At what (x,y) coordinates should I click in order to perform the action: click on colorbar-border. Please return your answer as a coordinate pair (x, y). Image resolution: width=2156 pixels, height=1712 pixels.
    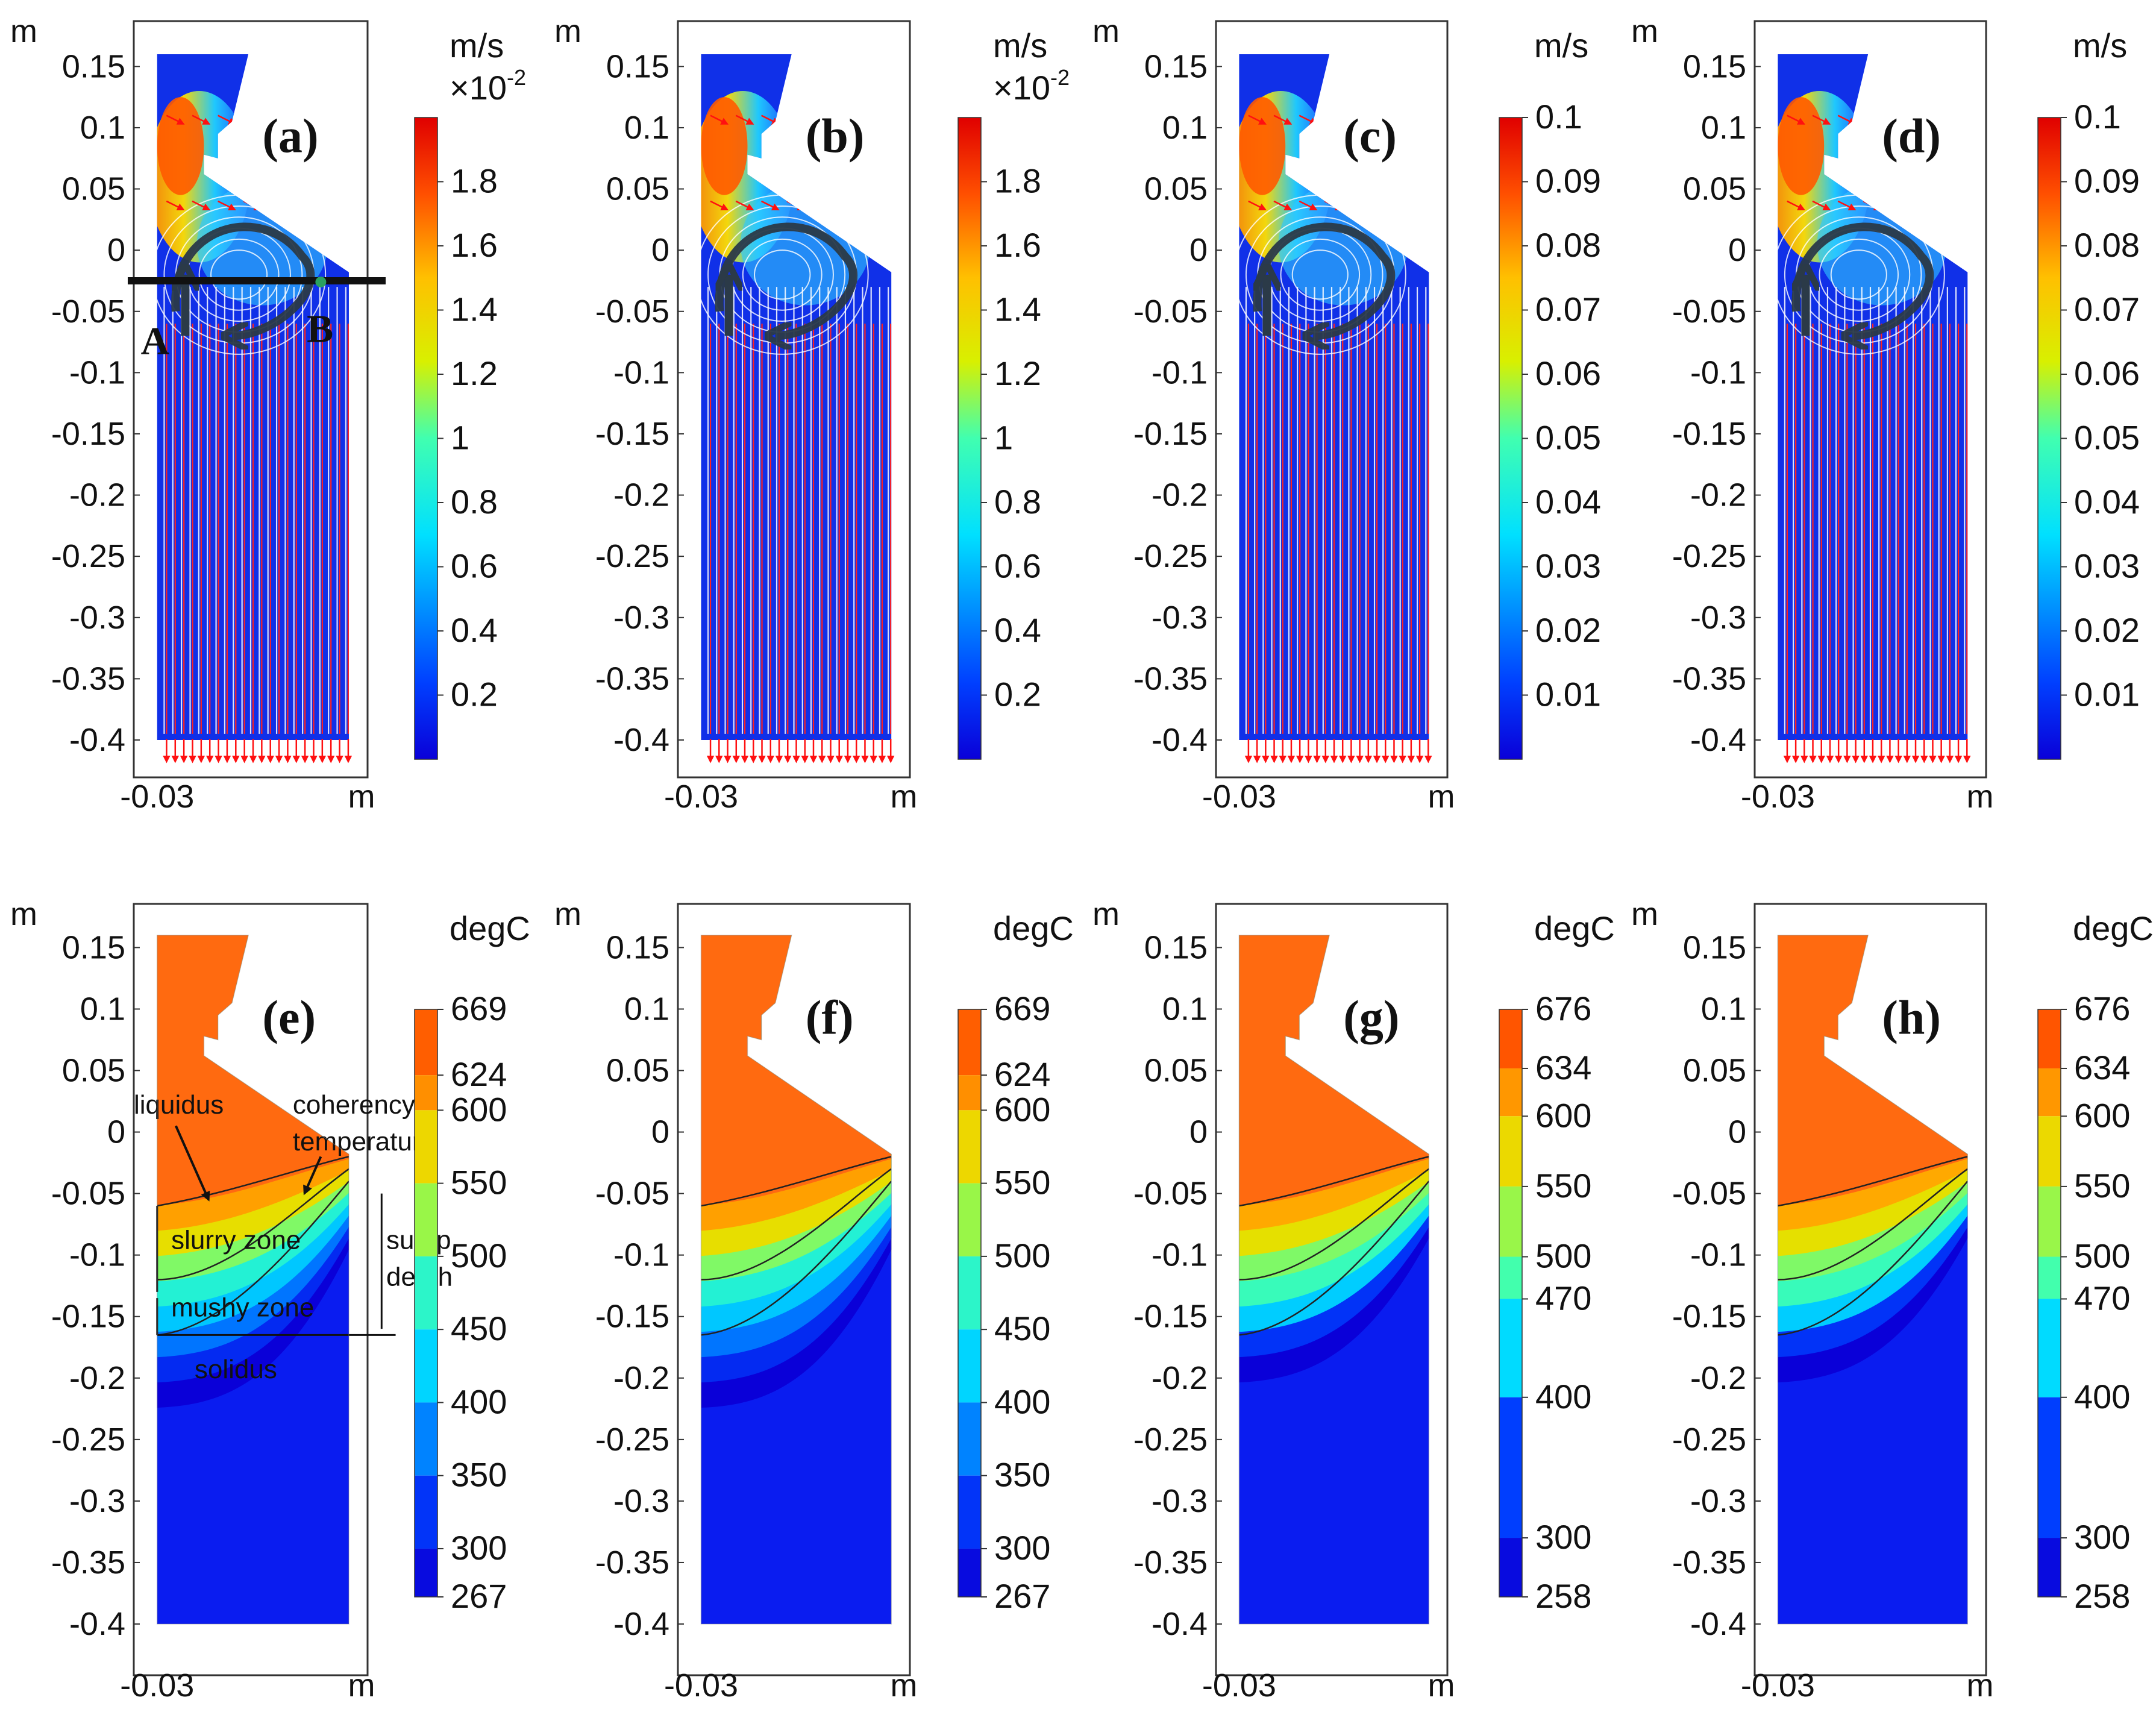
    Looking at the image, I should click on (426, 1303).